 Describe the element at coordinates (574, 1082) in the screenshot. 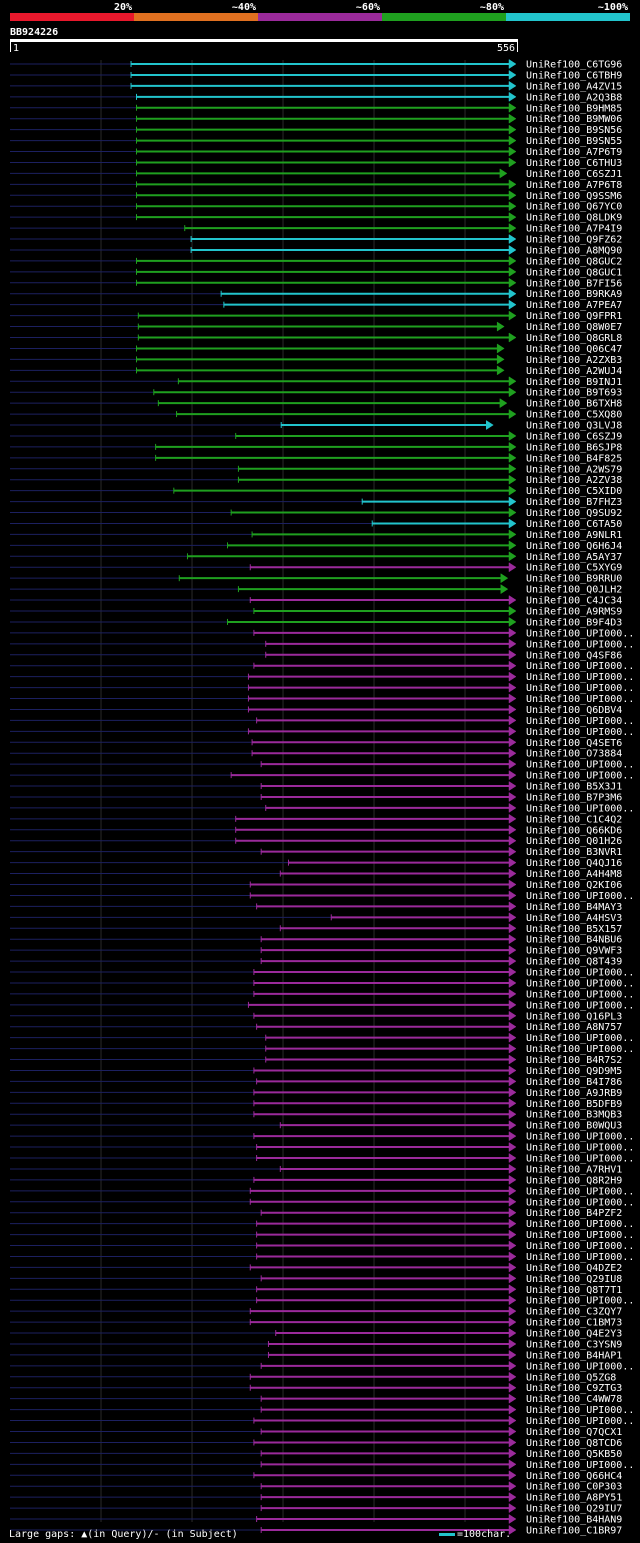

I see `hit-label: UniRef100_B4I786` at that location.